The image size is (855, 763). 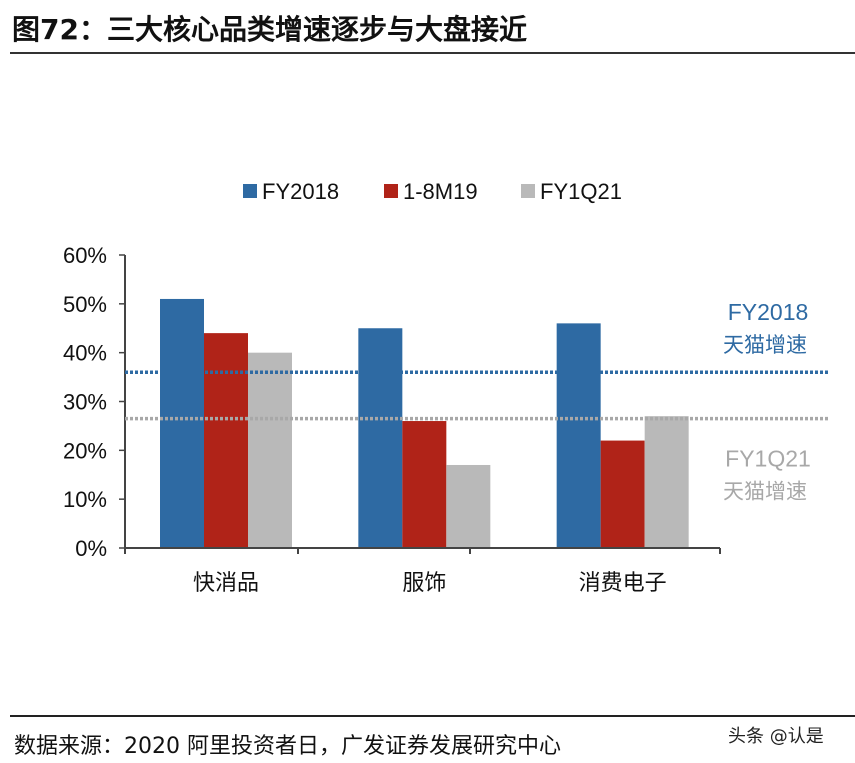 I want to click on x-tick-label: 服饰, so click(x=424, y=583).